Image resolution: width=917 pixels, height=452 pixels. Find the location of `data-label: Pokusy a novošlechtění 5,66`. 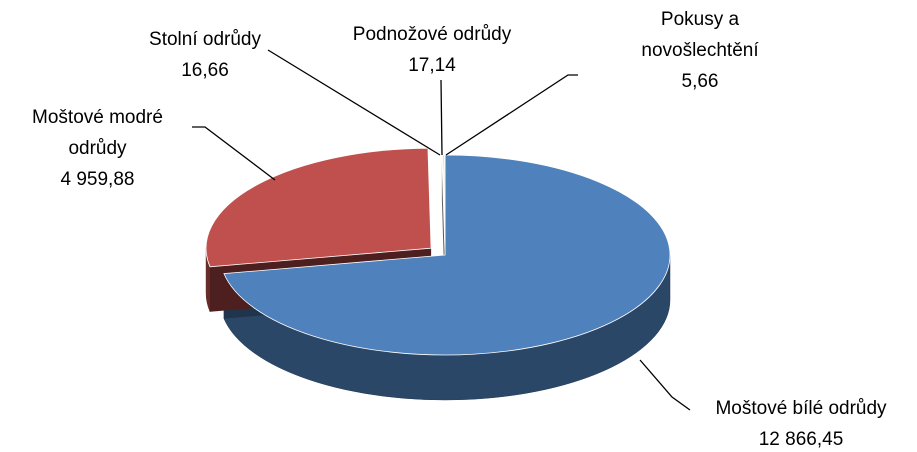

data-label: Pokusy a novošlechtění 5,66 is located at coordinates (700, 50).